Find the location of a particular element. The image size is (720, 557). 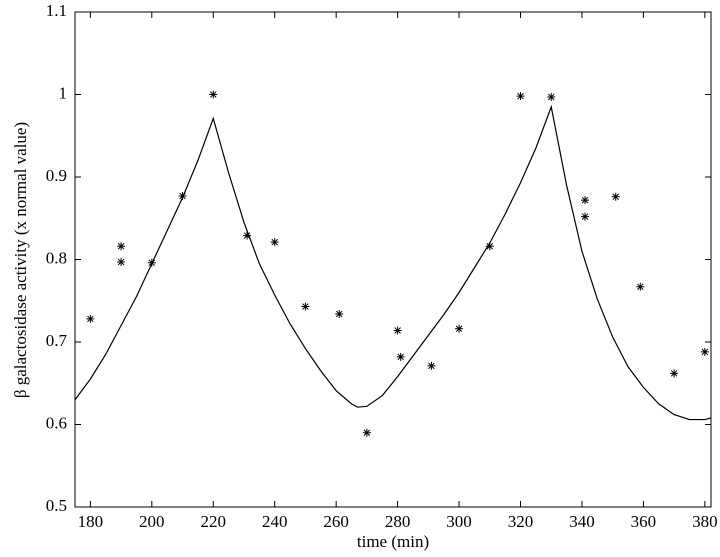

y-tick-label: 0.6 is located at coordinates (56, 422).